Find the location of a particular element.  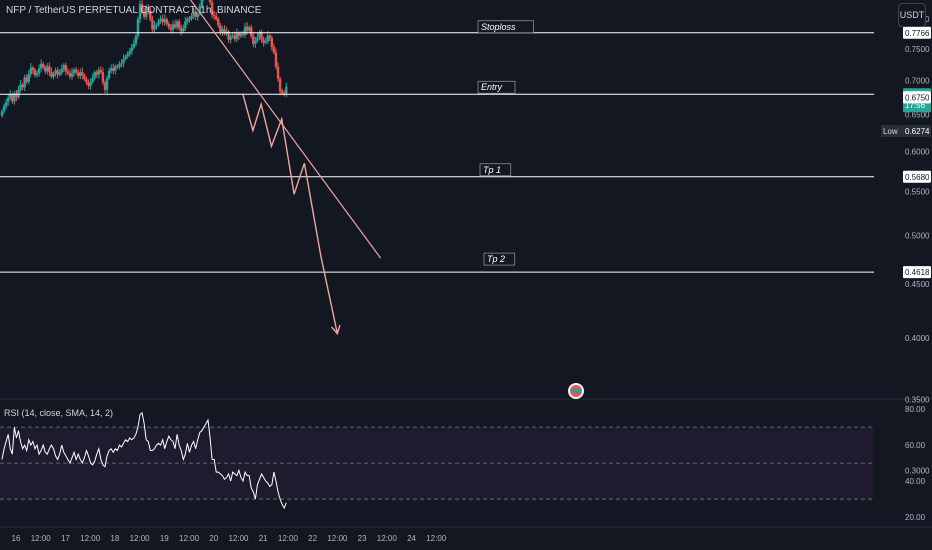

tradingview-logo is located at coordinates (576, 391).